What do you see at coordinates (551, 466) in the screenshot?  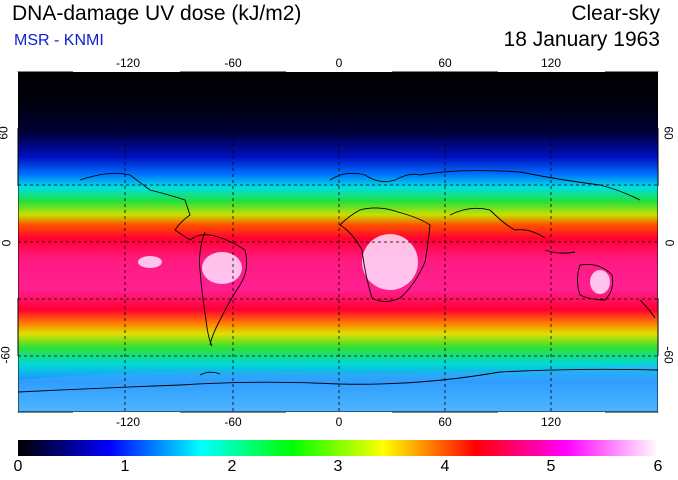 I see `colorbar-label-5: 5` at bounding box center [551, 466].